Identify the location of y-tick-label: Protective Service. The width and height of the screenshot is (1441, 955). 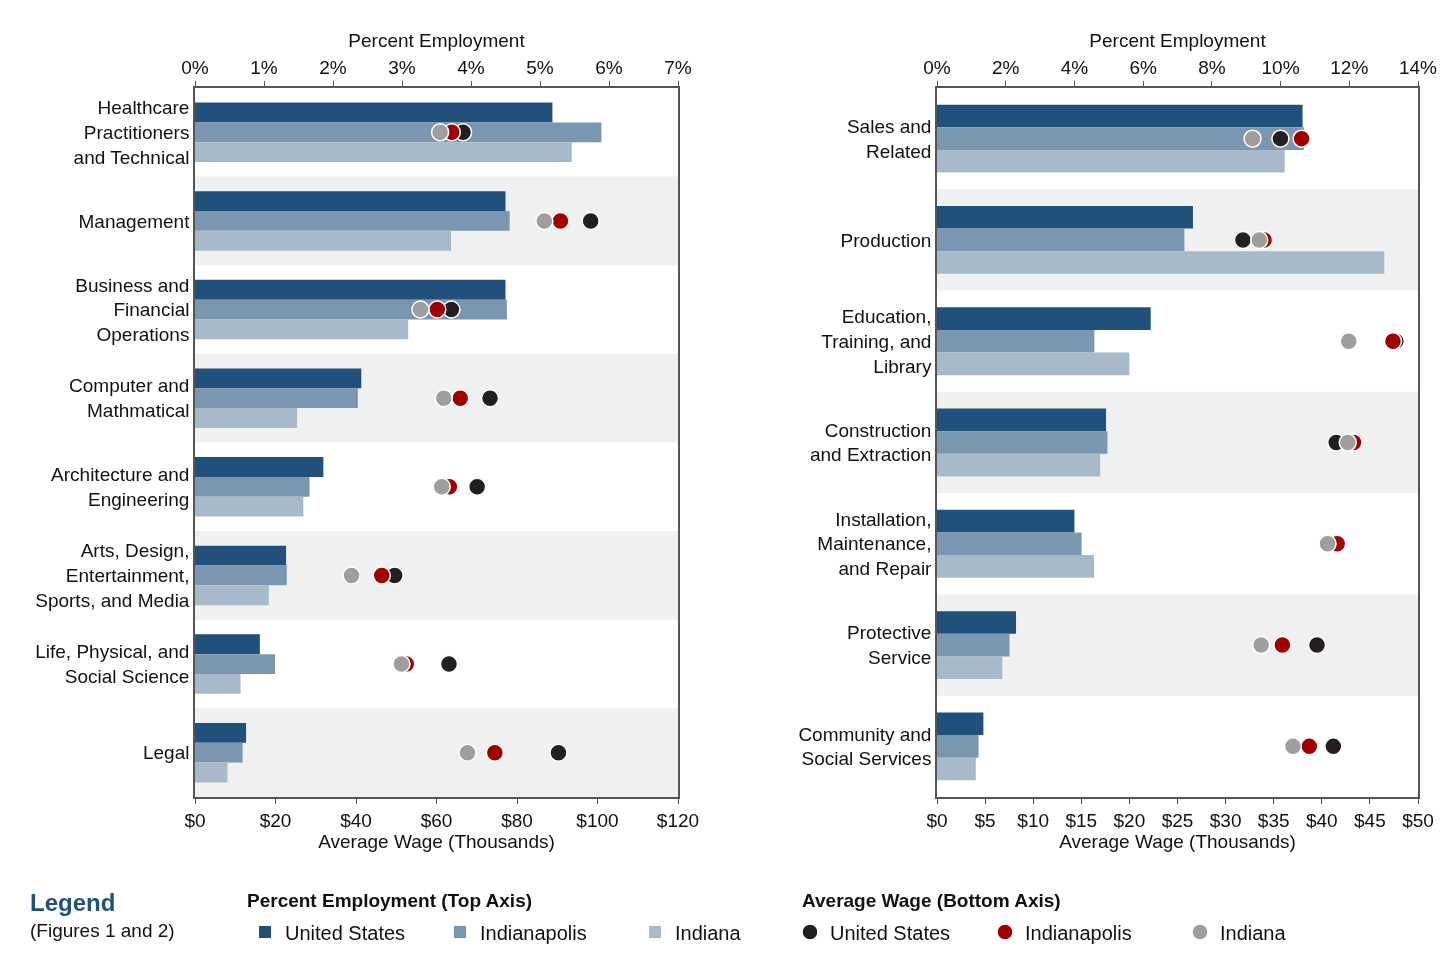
(889, 645).